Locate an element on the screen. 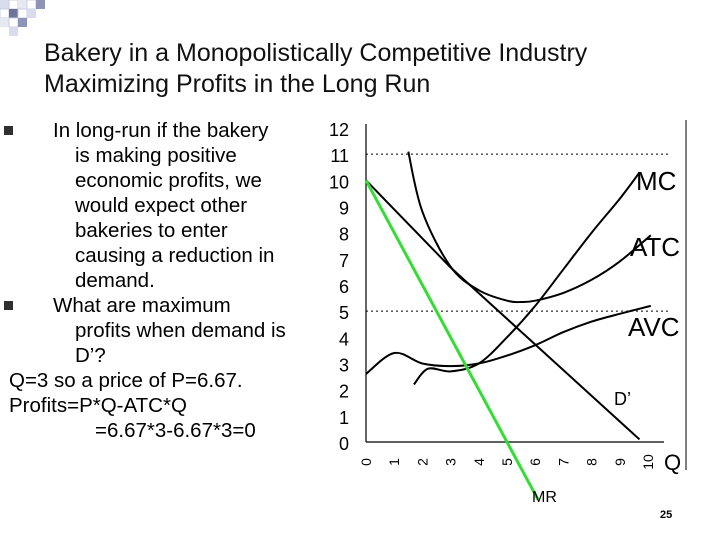 This screenshot has width=720, height=540. series-label: AVC is located at coordinates (654, 327).